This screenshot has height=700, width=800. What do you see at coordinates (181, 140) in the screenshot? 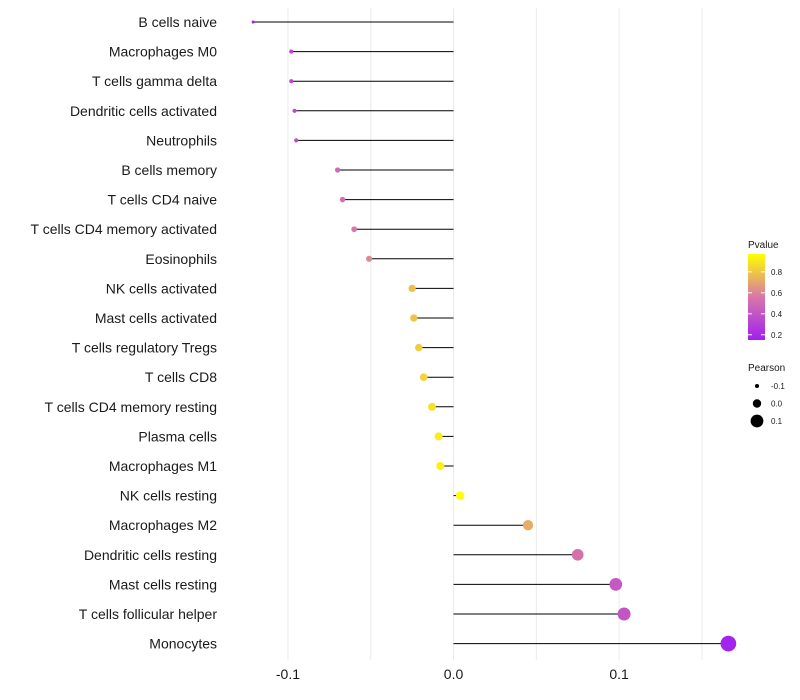
I see `category-label: Neutrophils` at bounding box center [181, 140].